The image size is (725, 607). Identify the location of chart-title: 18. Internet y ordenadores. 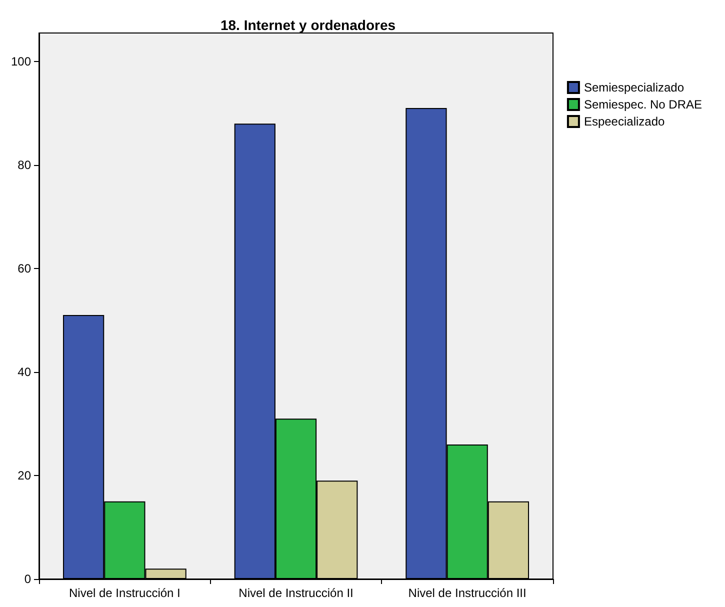
(308, 25).